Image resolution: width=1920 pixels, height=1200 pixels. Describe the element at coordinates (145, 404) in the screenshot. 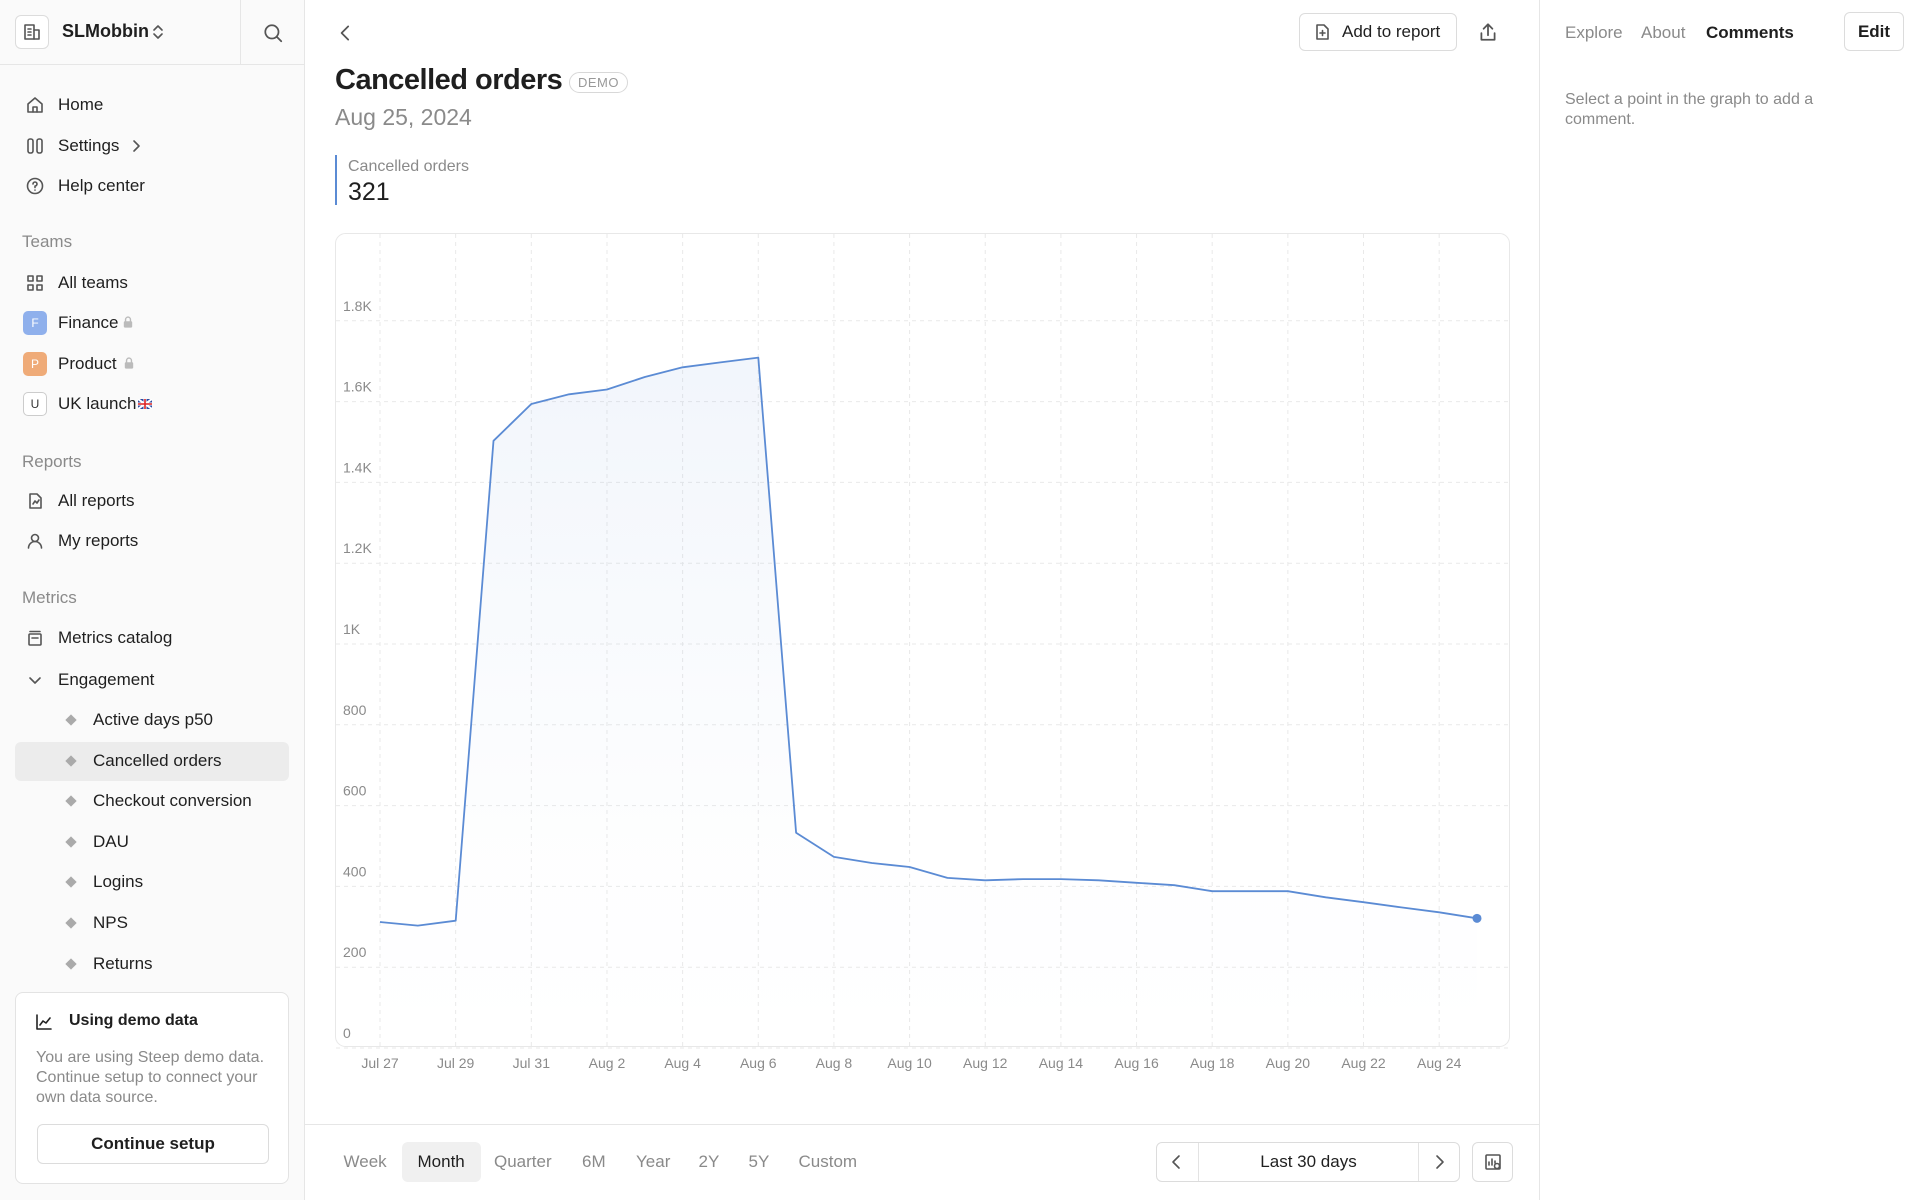

I see `flag-icon` at that location.